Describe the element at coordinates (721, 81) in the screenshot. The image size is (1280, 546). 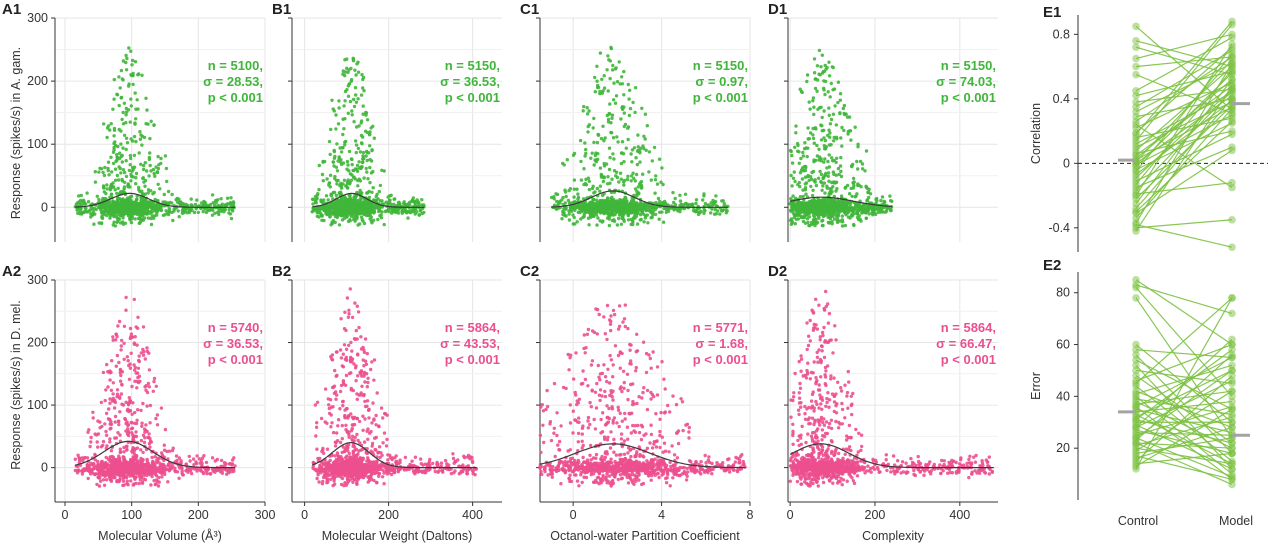
I see `stats-annotation: σ = 0.97,` at that location.